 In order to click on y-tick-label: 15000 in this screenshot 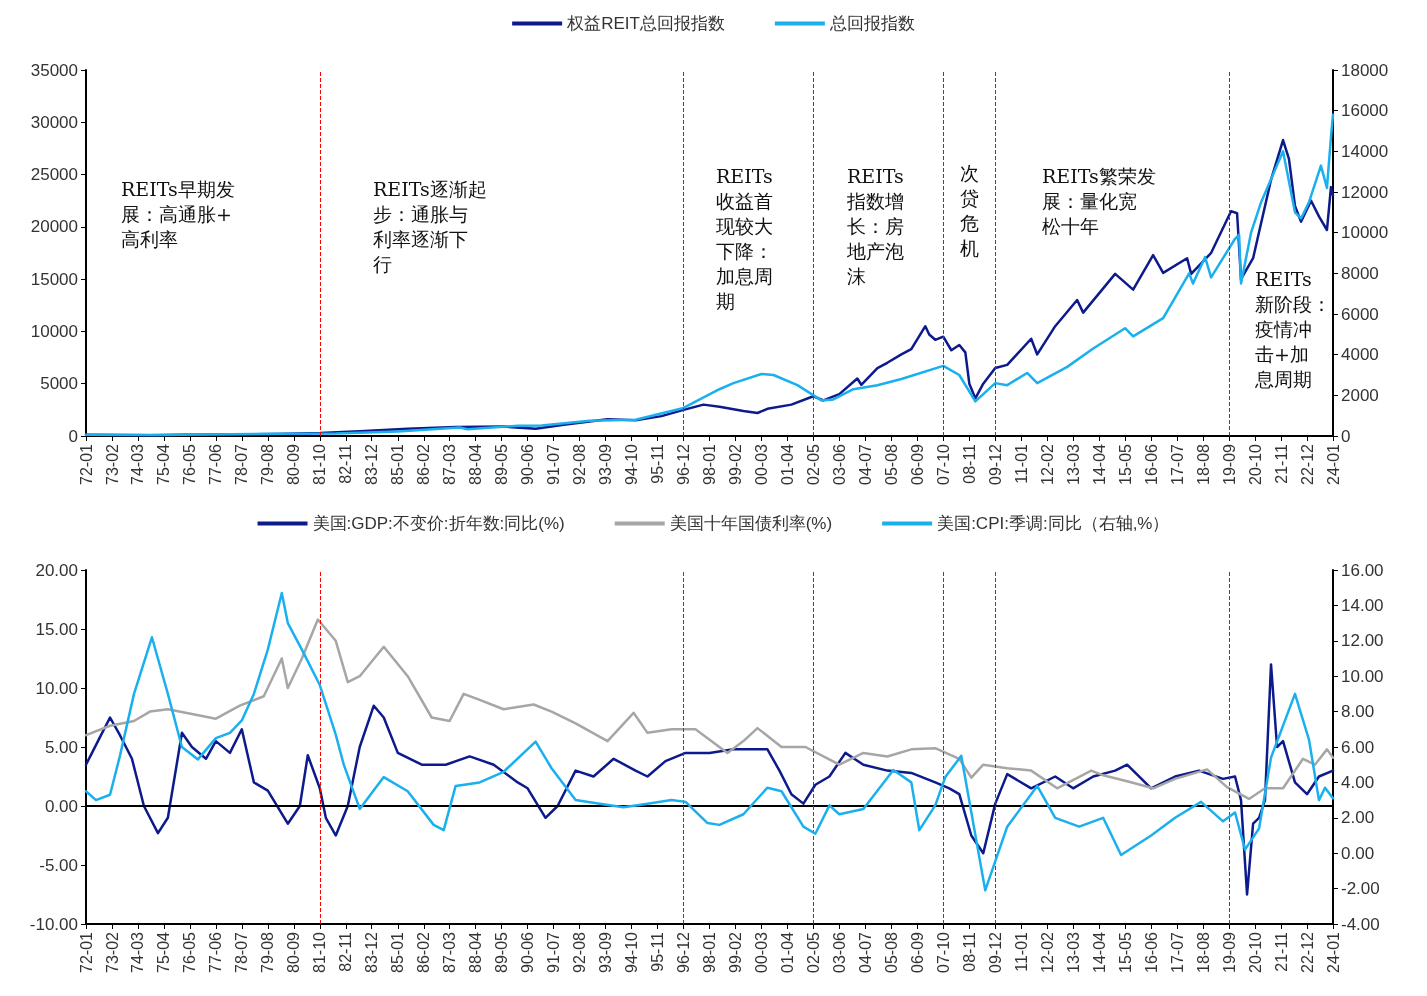, I will do `click(54, 279)`.